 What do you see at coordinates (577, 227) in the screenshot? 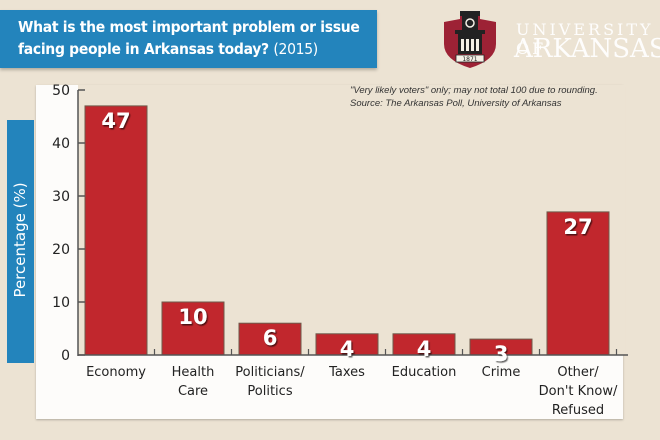
I see `data-label-6: 27` at bounding box center [577, 227].